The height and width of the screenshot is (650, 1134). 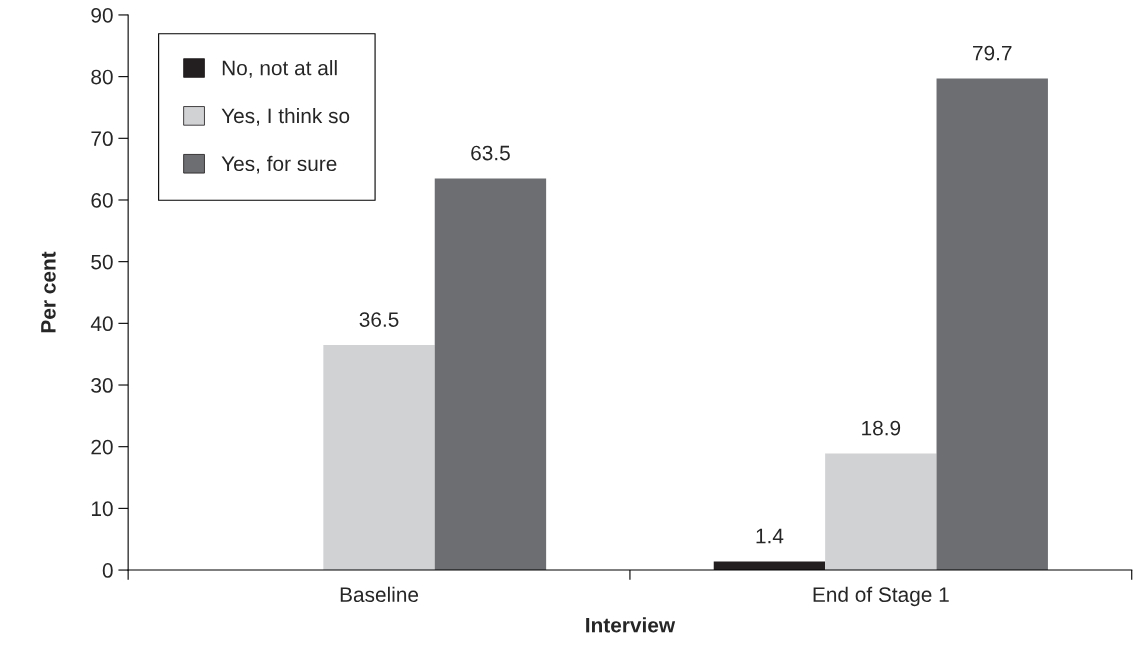 I want to click on y-tick-label: 90, so click(x=102, y=15).